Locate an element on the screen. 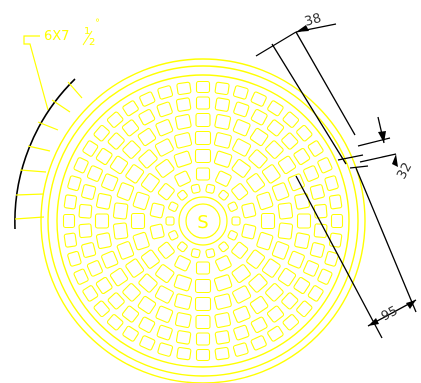 Image resolution: width=421 pixels, height=383 pixels. dimension-38-label: 38 is located at coordinates (313, 20).